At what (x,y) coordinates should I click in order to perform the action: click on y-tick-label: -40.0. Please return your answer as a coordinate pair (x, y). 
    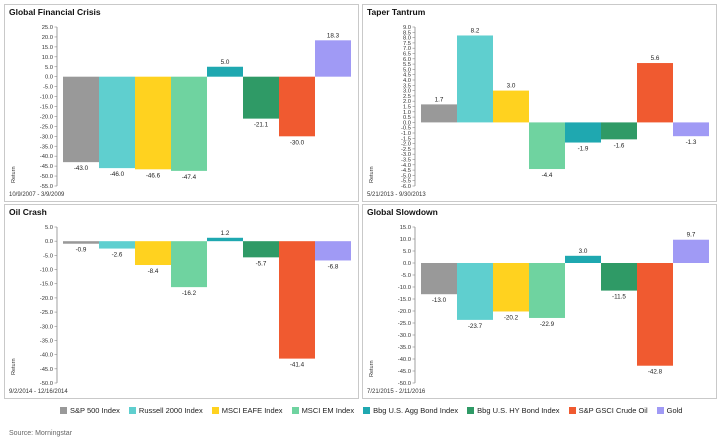
    Looking at the image, I should click on (46, 356).